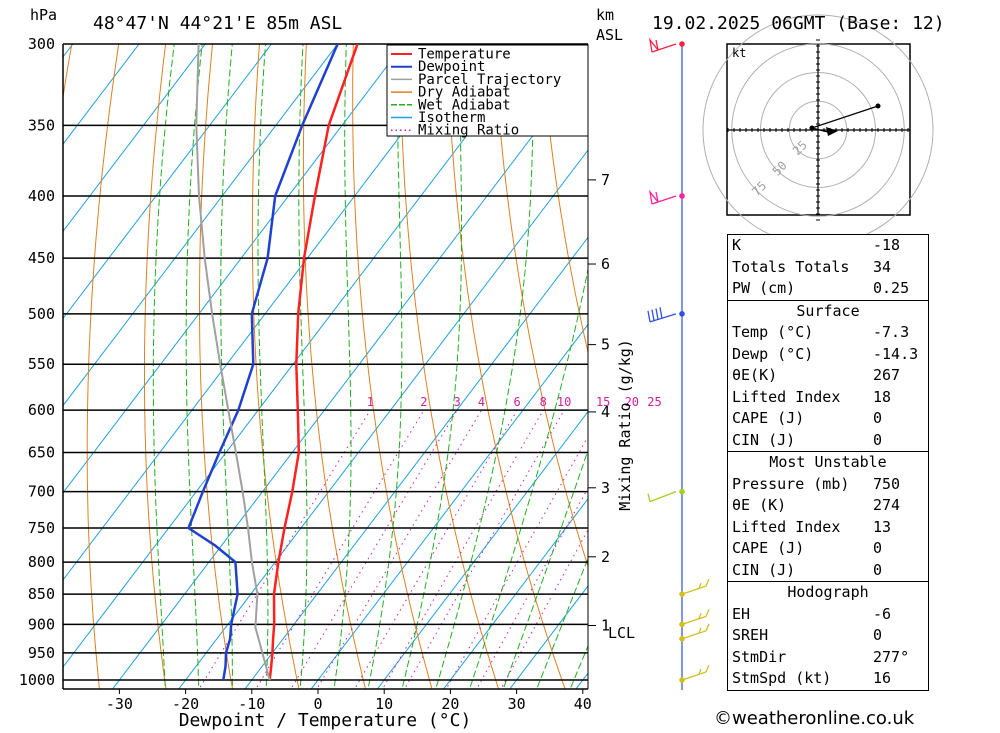 The height and width of the screenshot is (733, 1000). Describe the element at coordinates (464, 93) in the screenshot. I see `legend-label: Dry Adiabat` at that location.